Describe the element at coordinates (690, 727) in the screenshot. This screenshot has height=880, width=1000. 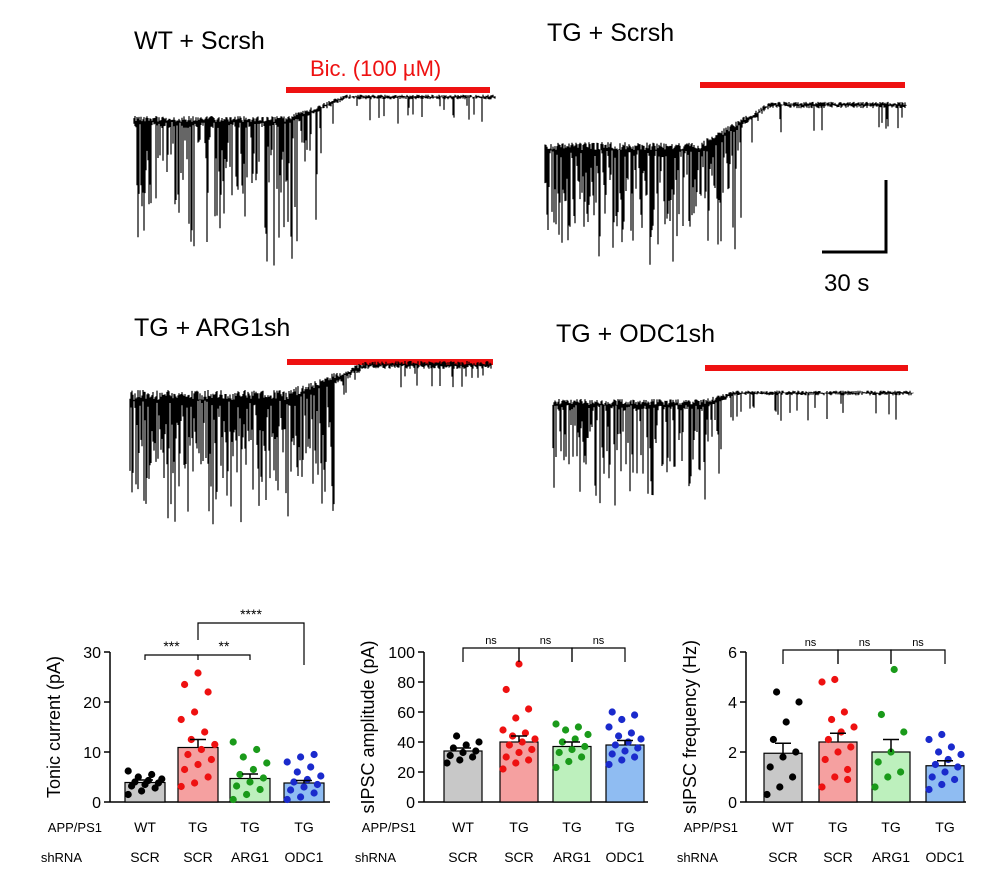
I see `y-axis-label: sIPSC frequency (Hz)` at that location.